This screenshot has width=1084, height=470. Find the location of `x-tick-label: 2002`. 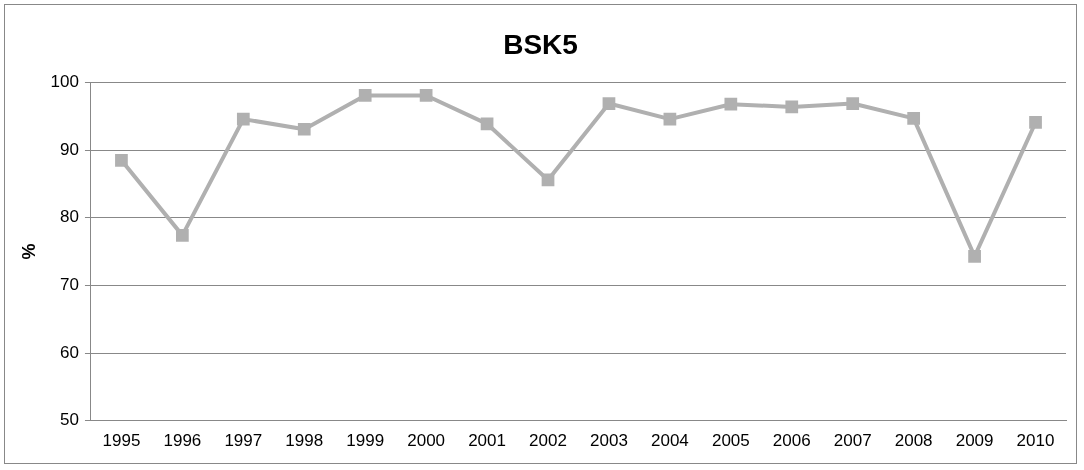

x-tick-label: 2002 is located at coordinates (548, 441).